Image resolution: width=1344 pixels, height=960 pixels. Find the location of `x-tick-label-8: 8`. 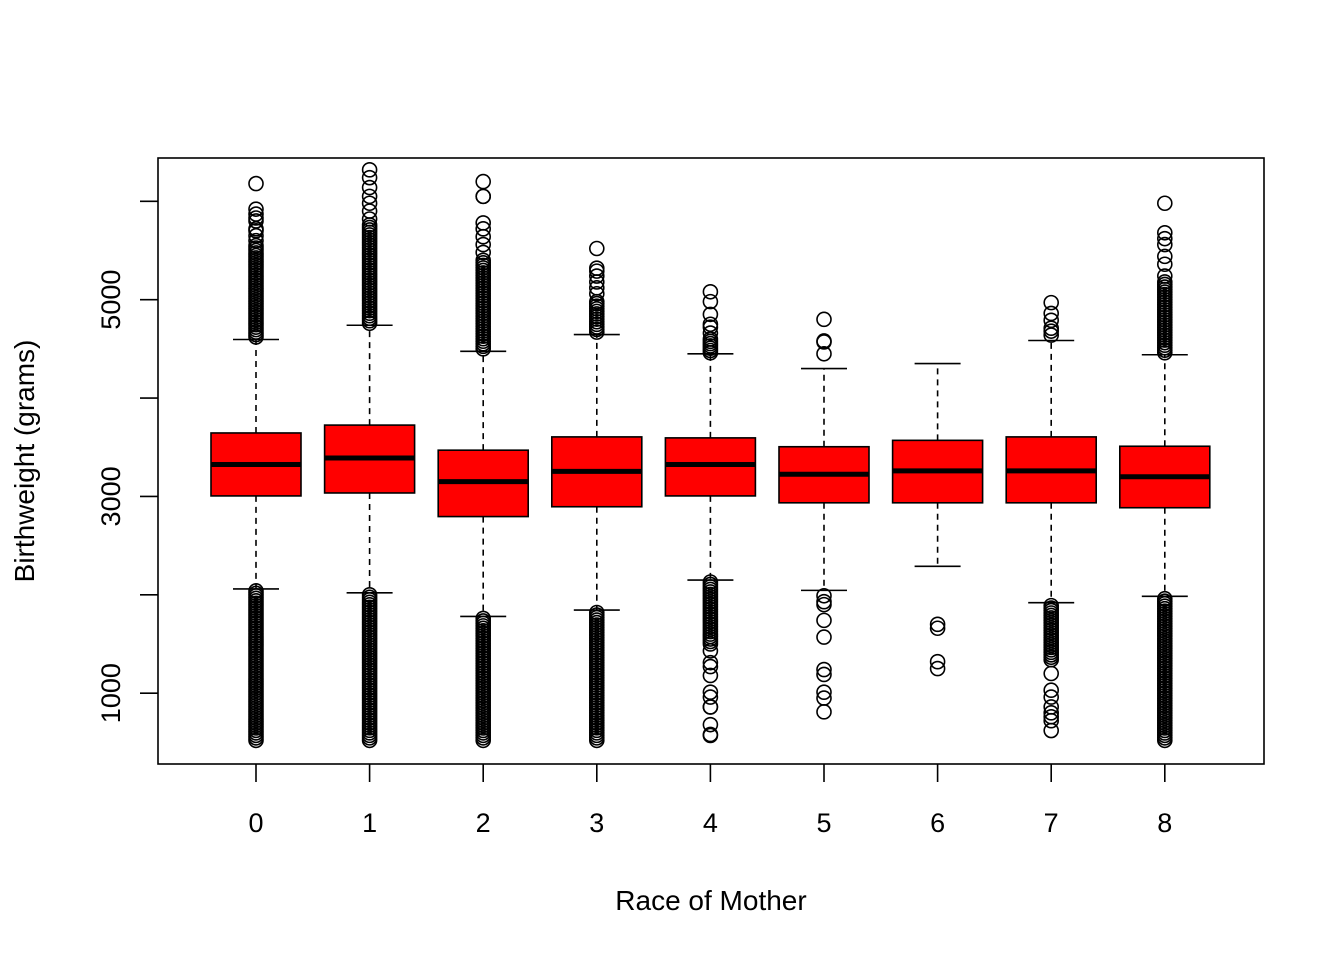

x-tick-label-8: 8 is located at coordinates (1164, 823).